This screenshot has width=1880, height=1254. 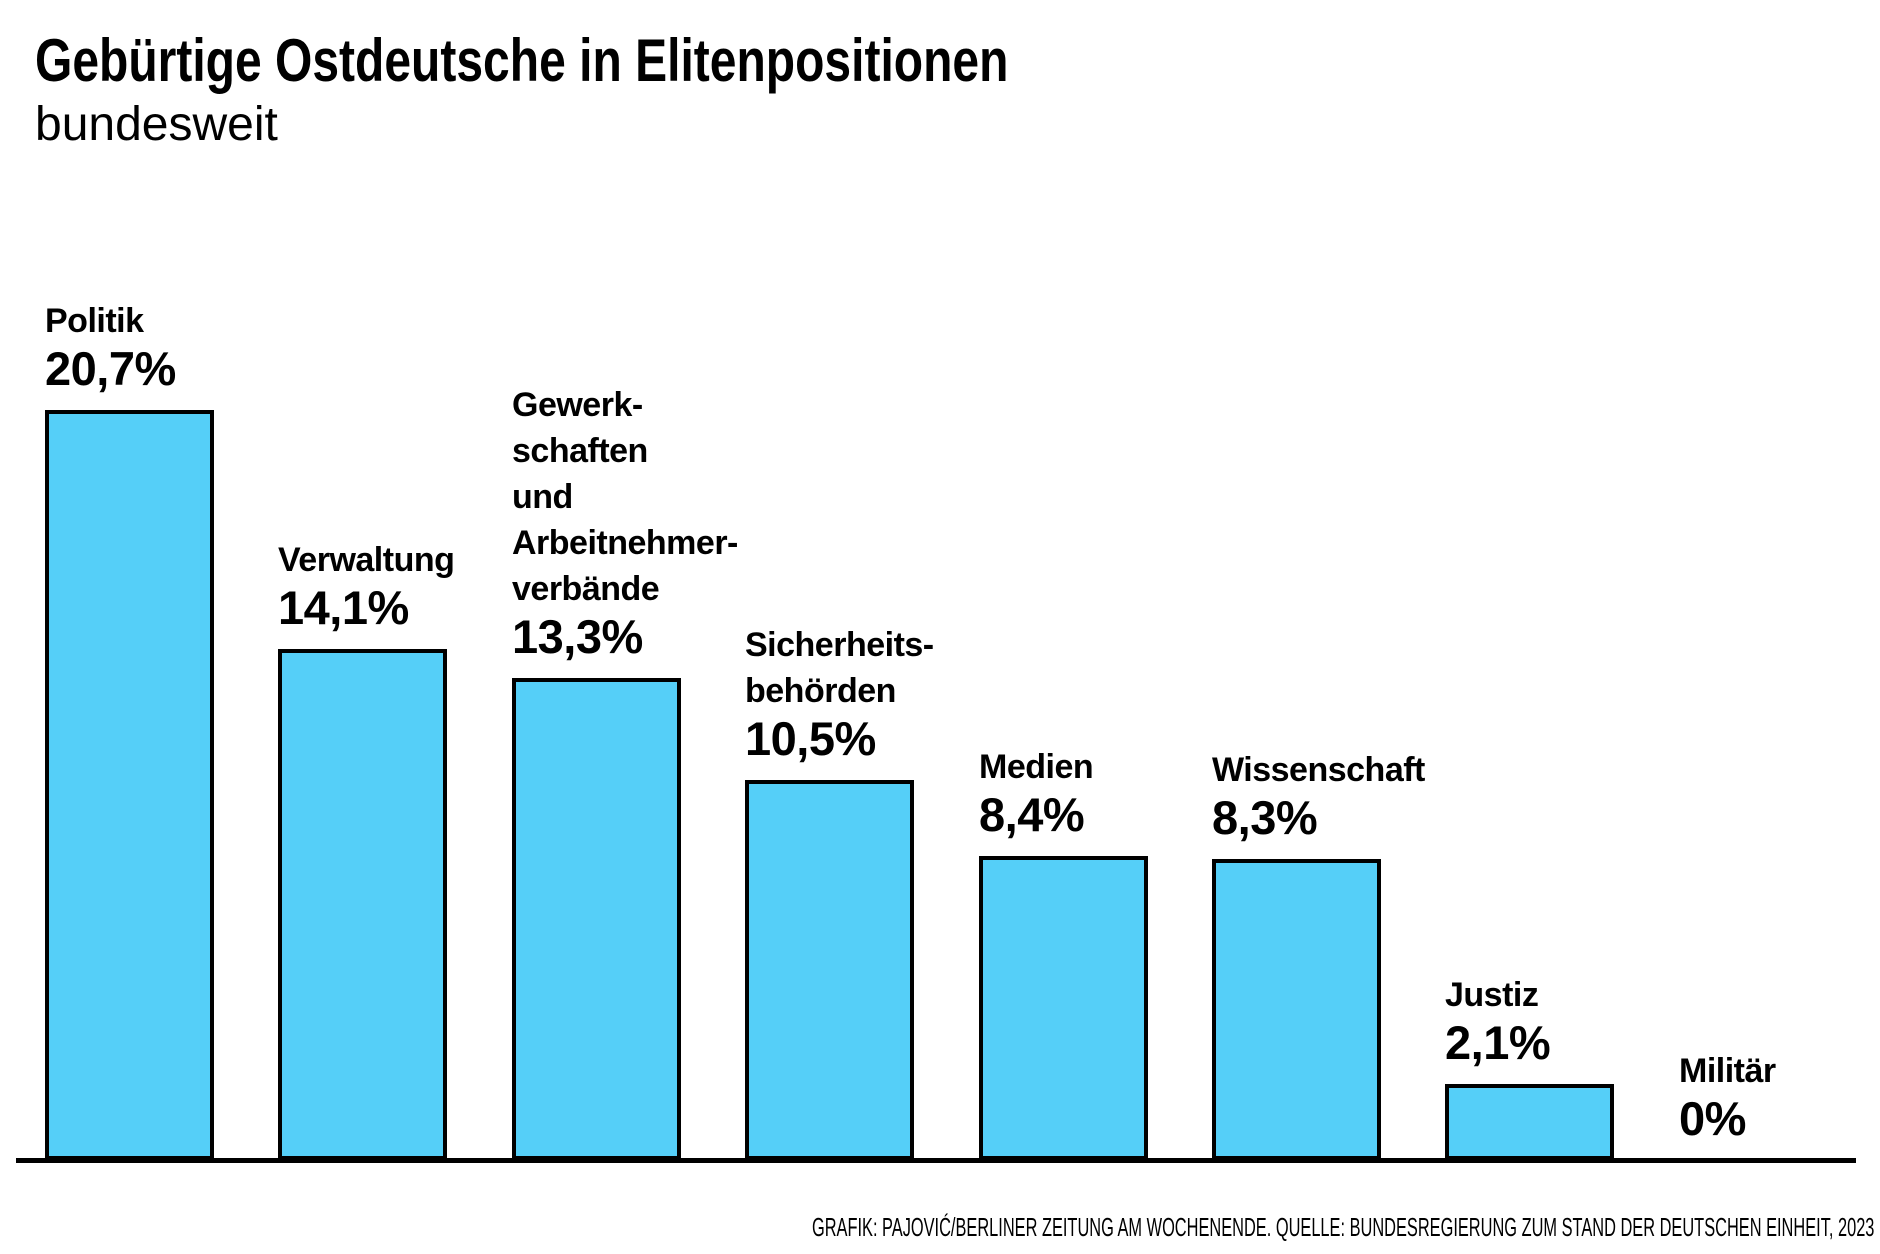 I want to click on bar-label-wissenschaft: Wissenschaft 8,3%, so click(x=1318, y=795).